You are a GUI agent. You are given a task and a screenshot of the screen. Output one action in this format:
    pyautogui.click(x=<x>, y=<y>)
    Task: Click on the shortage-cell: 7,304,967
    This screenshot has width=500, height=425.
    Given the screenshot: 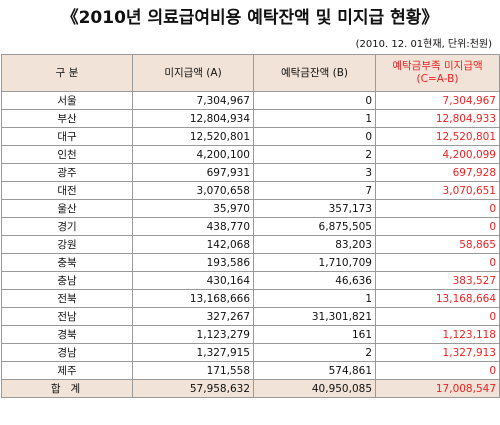 What is the action you would take?
    pyautogui.click(x=437, y=100)
    